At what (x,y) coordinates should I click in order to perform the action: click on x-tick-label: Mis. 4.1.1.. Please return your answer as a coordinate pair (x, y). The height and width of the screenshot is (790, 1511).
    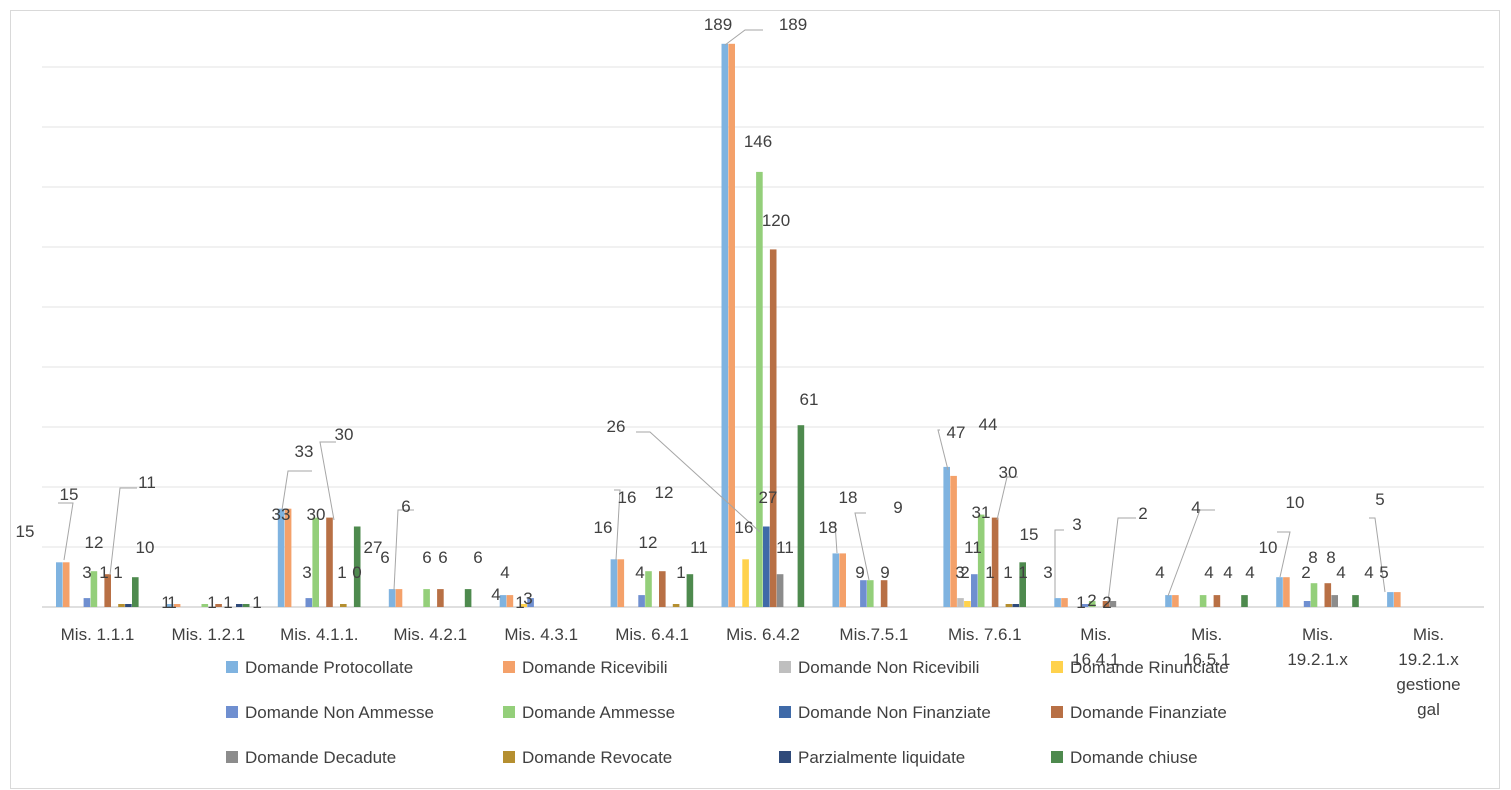
    Looking at the image, I should click on (319, 634).